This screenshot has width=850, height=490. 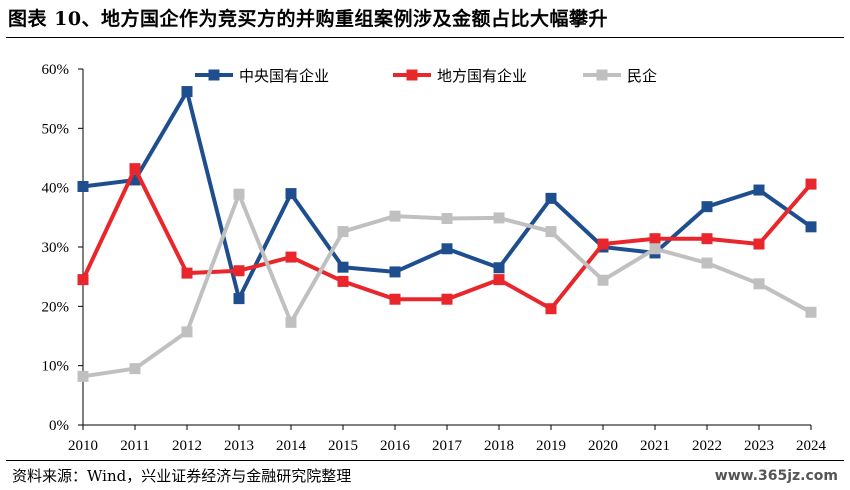 I want to click on x-tick-label: 2022, so click(x=707, y=446).